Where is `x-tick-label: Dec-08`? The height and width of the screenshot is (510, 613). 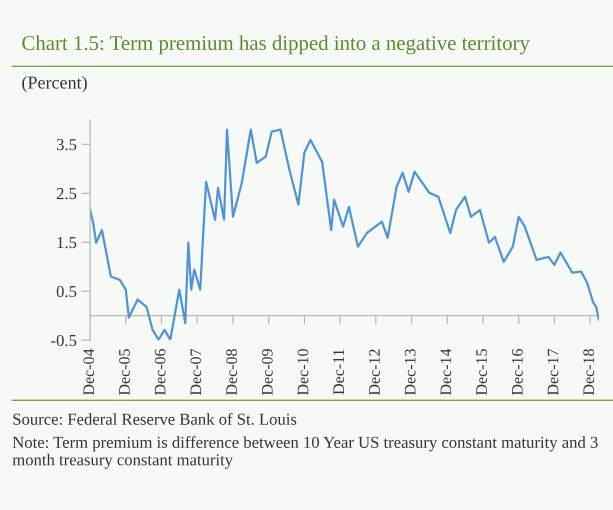 x-tick-label: Dec-08 is located at coordinates (231, 372).